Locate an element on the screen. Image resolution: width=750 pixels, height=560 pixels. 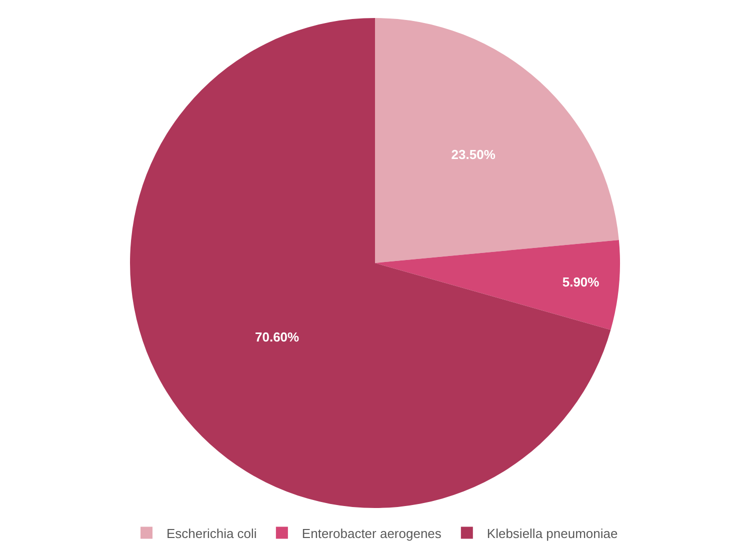
legend-label: Klebsiella pneumoniae is located at coordinates (552, 533).